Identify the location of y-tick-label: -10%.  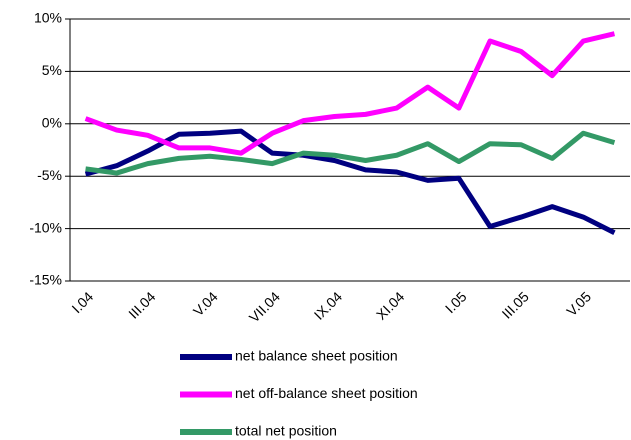
(45, 227).